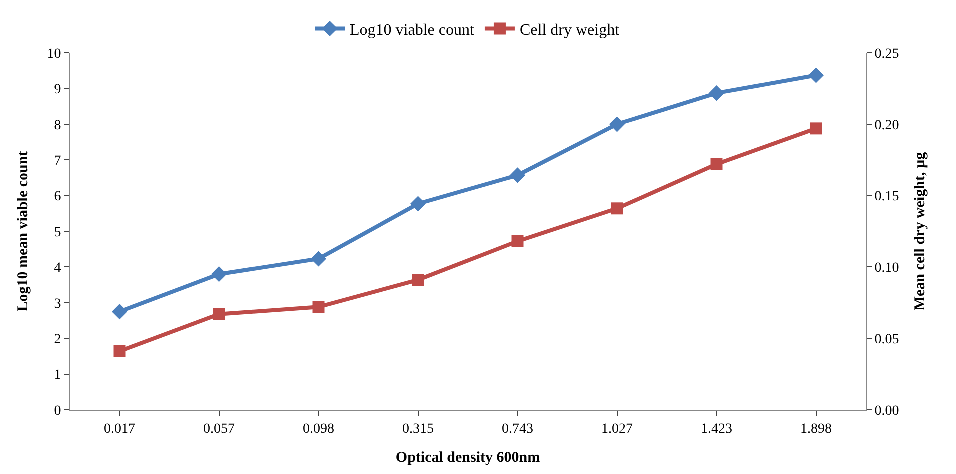 The image size is (956, 474). Describe the element at coordinates (219, 429) in the screenshot. I see `x-tick-label: 0.057` at that location.